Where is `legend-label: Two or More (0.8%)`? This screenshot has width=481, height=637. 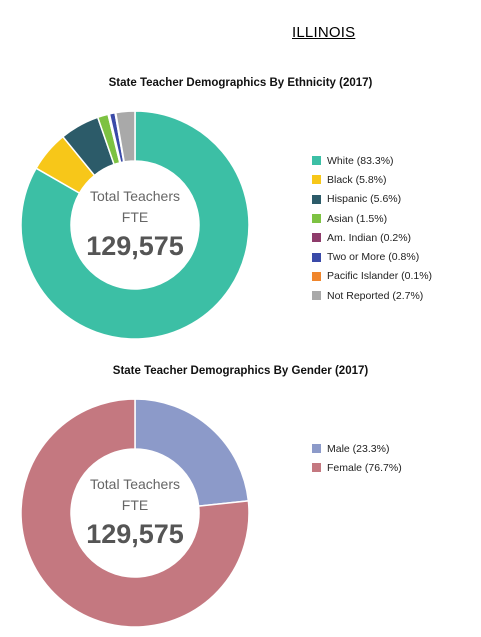 legend-label: Two or More (0.8%) is located at coordinates (373, 257).